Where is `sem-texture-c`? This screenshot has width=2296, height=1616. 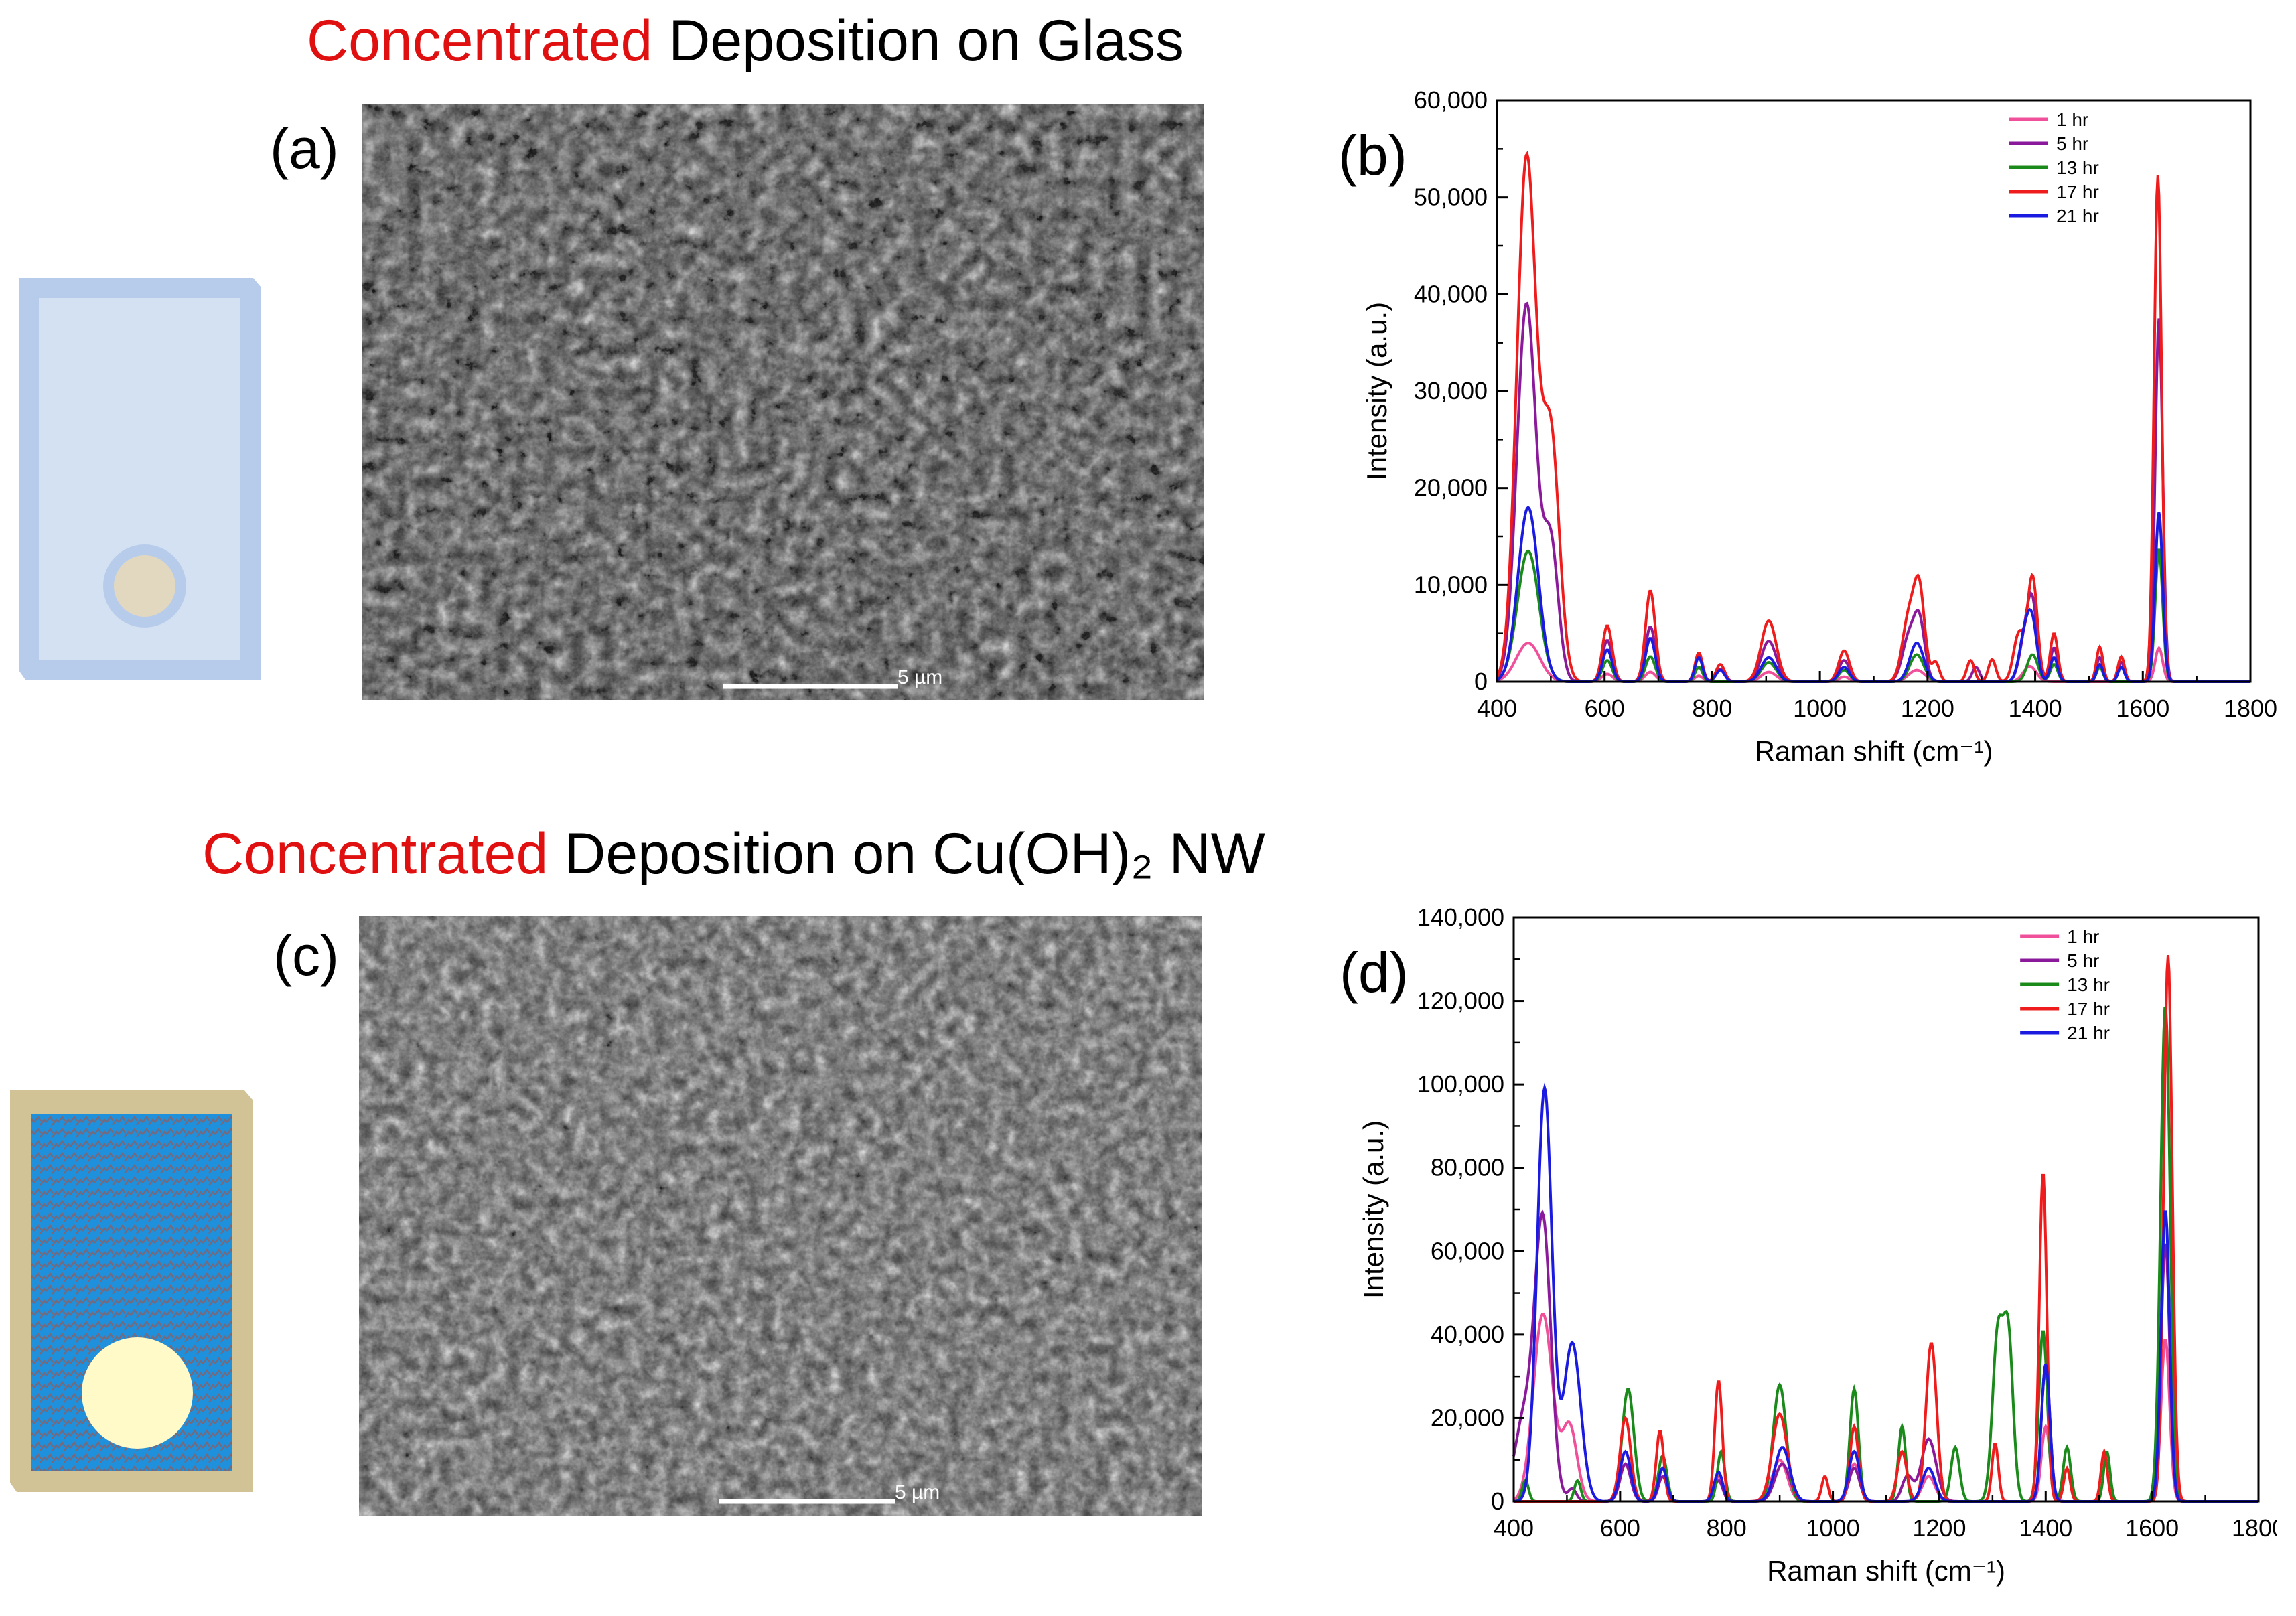 sem-texture-c is located at coordinates (780, 1216).